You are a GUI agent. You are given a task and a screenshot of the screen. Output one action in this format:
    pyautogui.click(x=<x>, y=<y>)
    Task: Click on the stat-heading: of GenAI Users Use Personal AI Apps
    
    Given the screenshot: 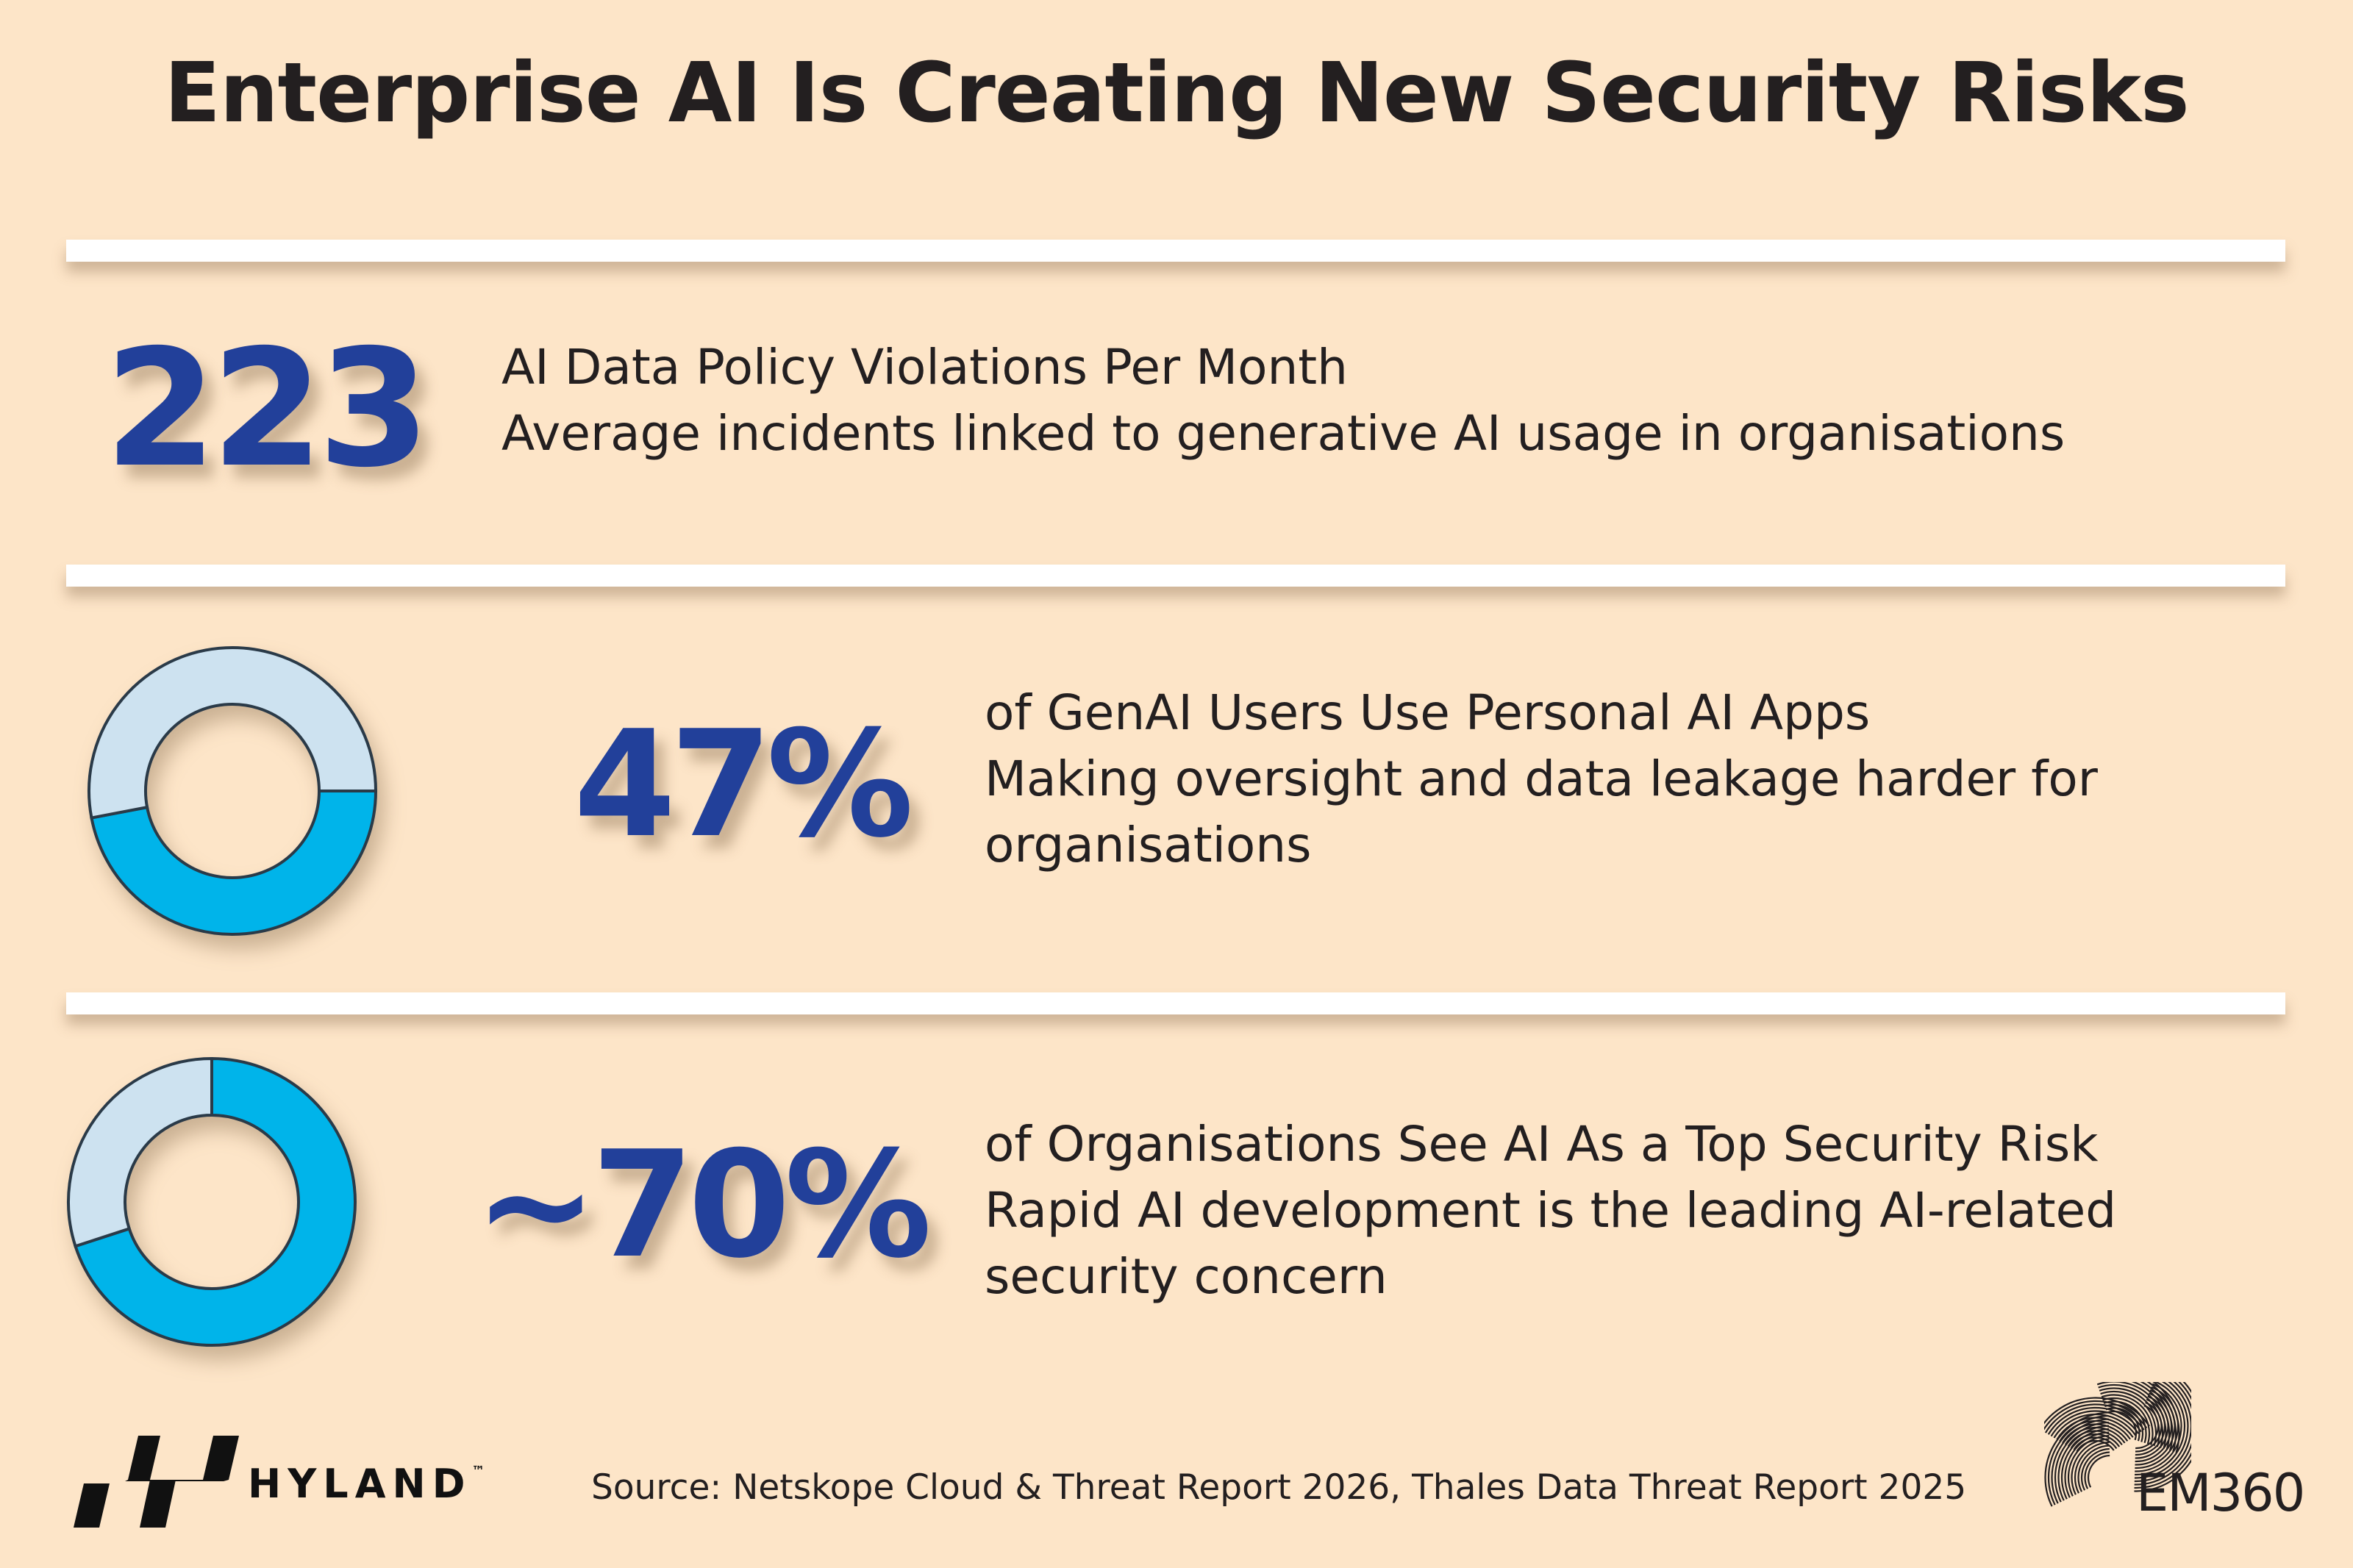 What is the action you would take?
    pyautogui.click(x=1428, y=712)
    